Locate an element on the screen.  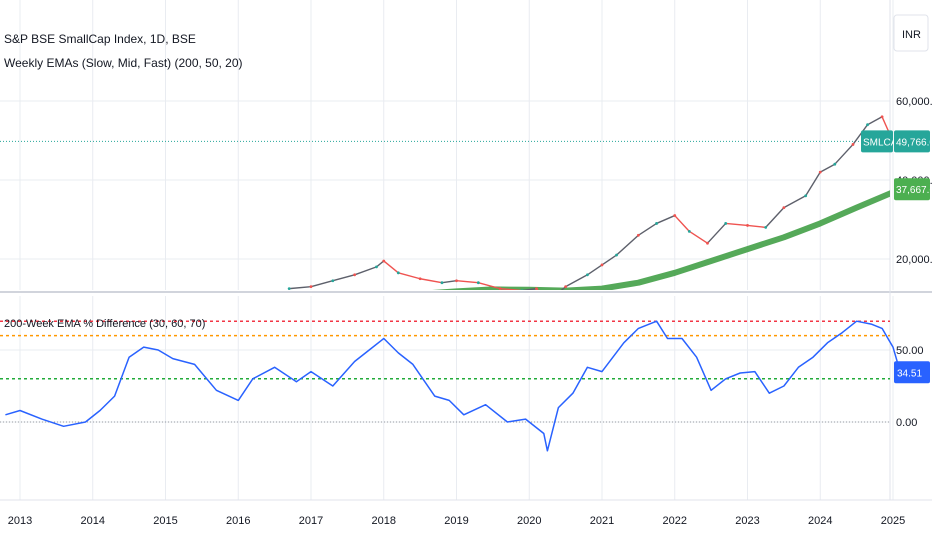
time-axis-tick: 2015 is located at coordinates (165, 521).